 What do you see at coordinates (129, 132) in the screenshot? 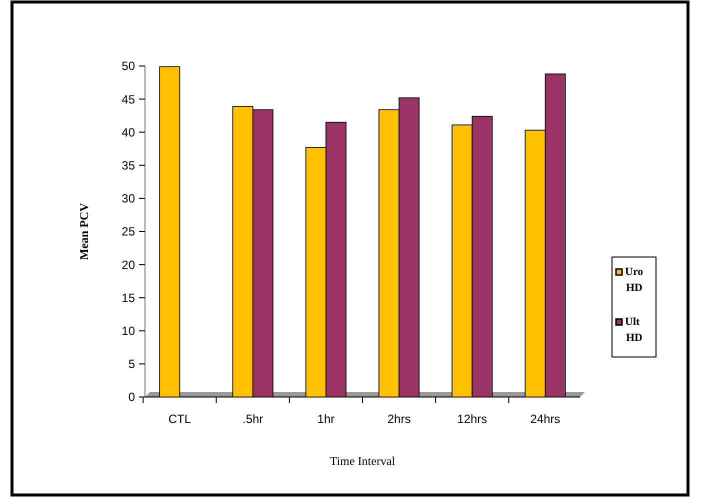
I see `y-tick-label: 40` at bounding box center [129, 132].